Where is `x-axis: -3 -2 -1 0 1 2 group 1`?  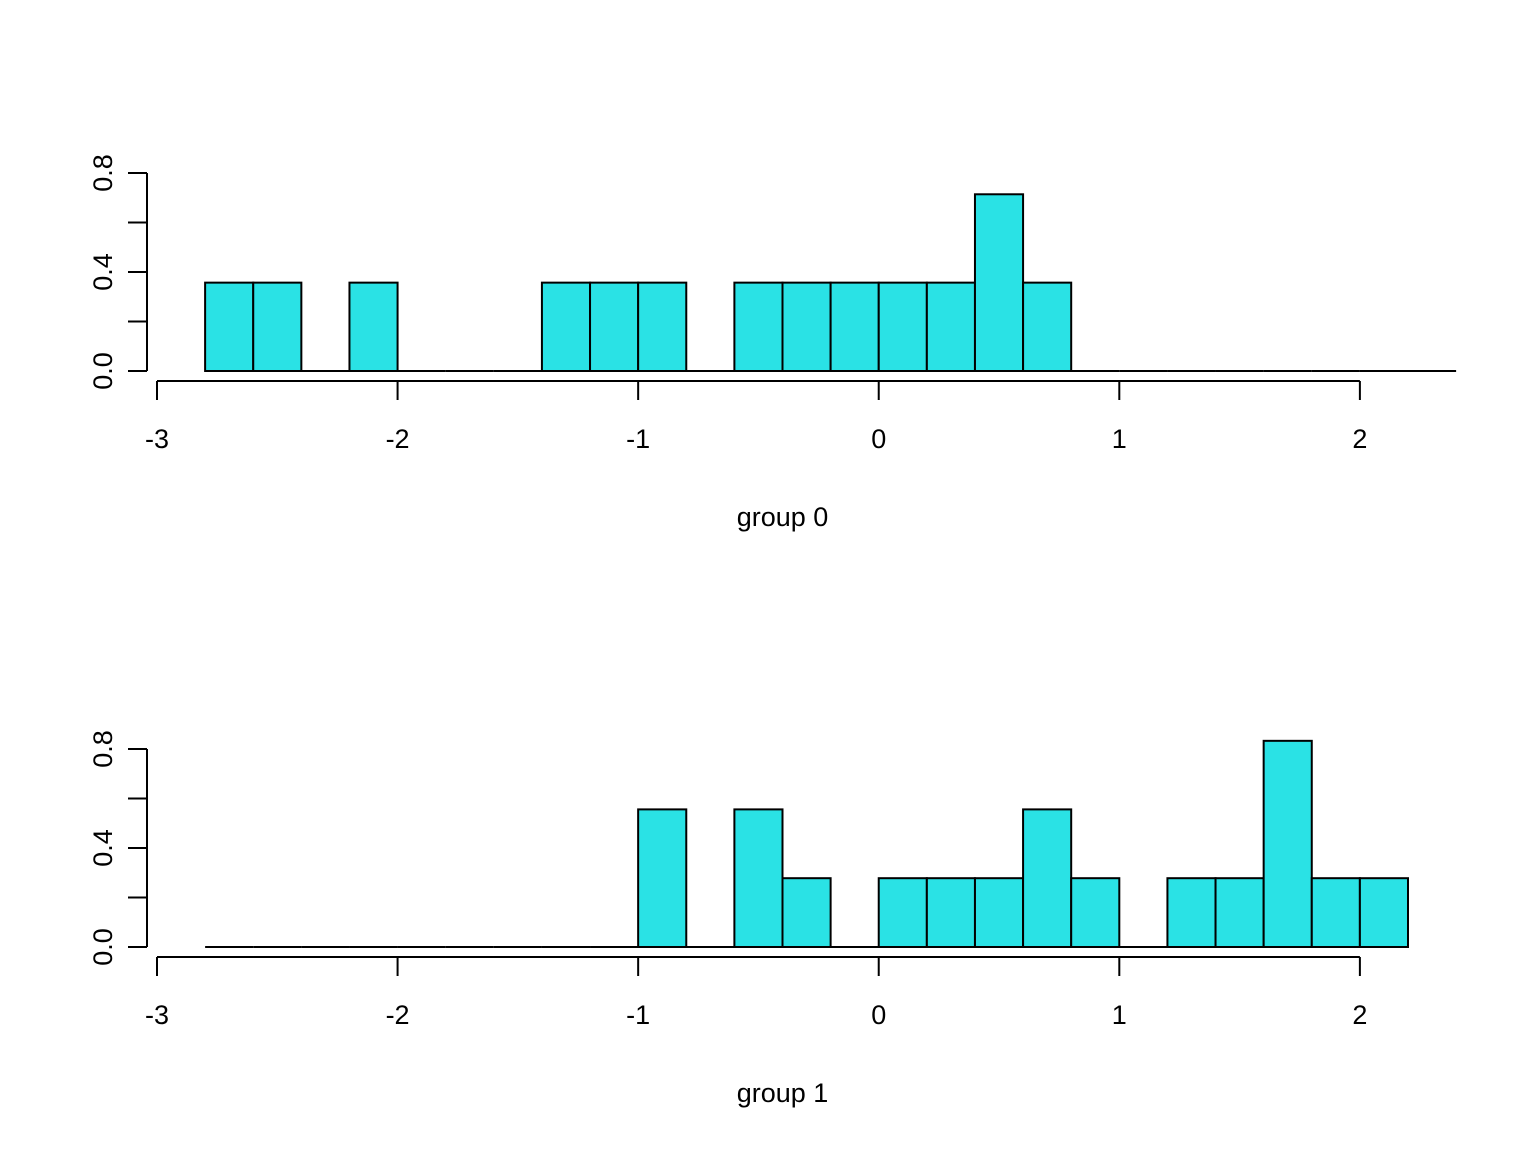 x-axis: -3 -2 -1 0 1 2 group 1 is located at coordinates (756, 1032).